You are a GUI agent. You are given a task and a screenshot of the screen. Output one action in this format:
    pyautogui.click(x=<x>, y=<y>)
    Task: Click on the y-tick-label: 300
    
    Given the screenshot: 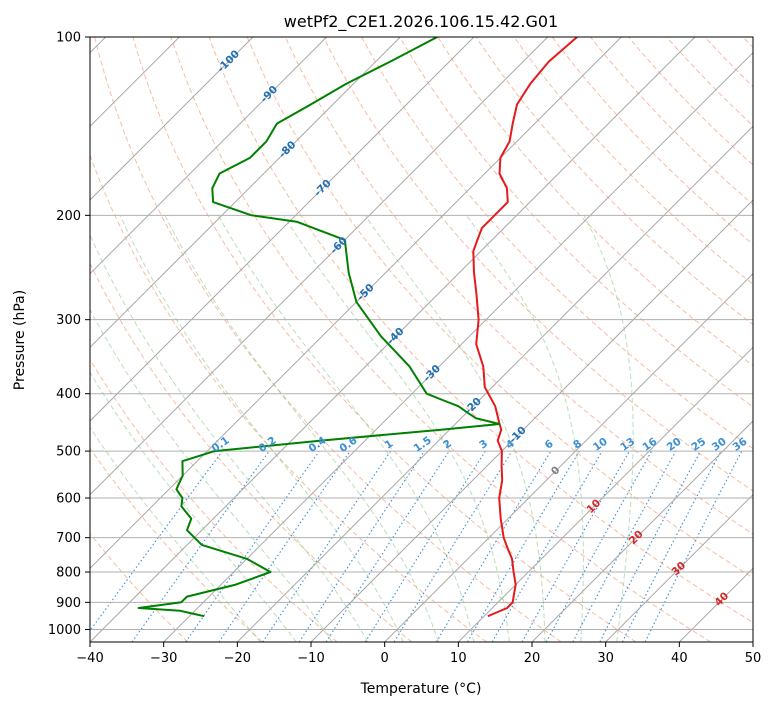 What is the action you would take?
    pyautogui.click(x=68, y=320)
    